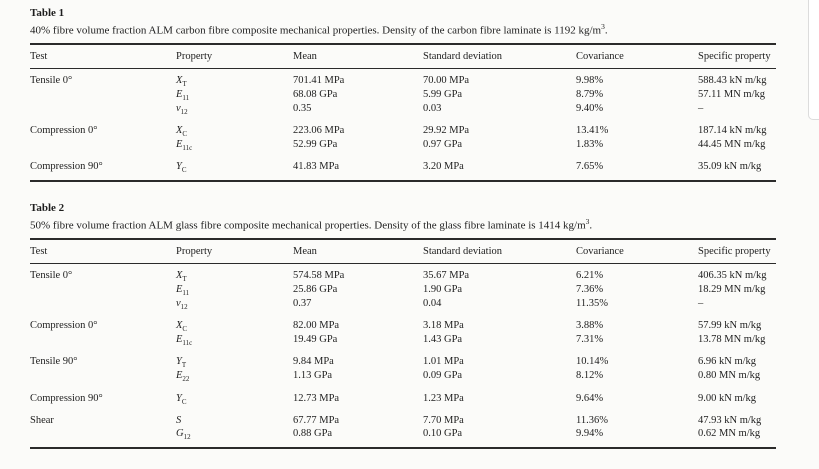 This screenshot has height=469, width=819. I want to click on sd-value: 29.92 MPa, so click(446, 130).